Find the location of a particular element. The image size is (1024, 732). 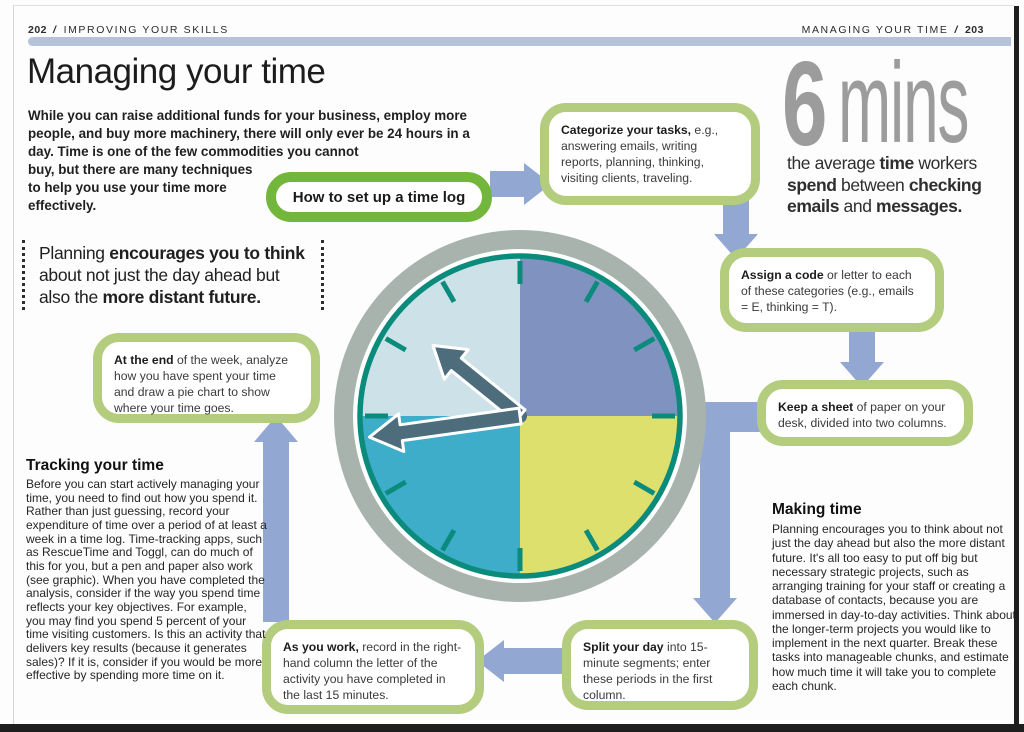

section-label-left: IMPROVING YOUR SKILLS is located at coordinates (146, 30).